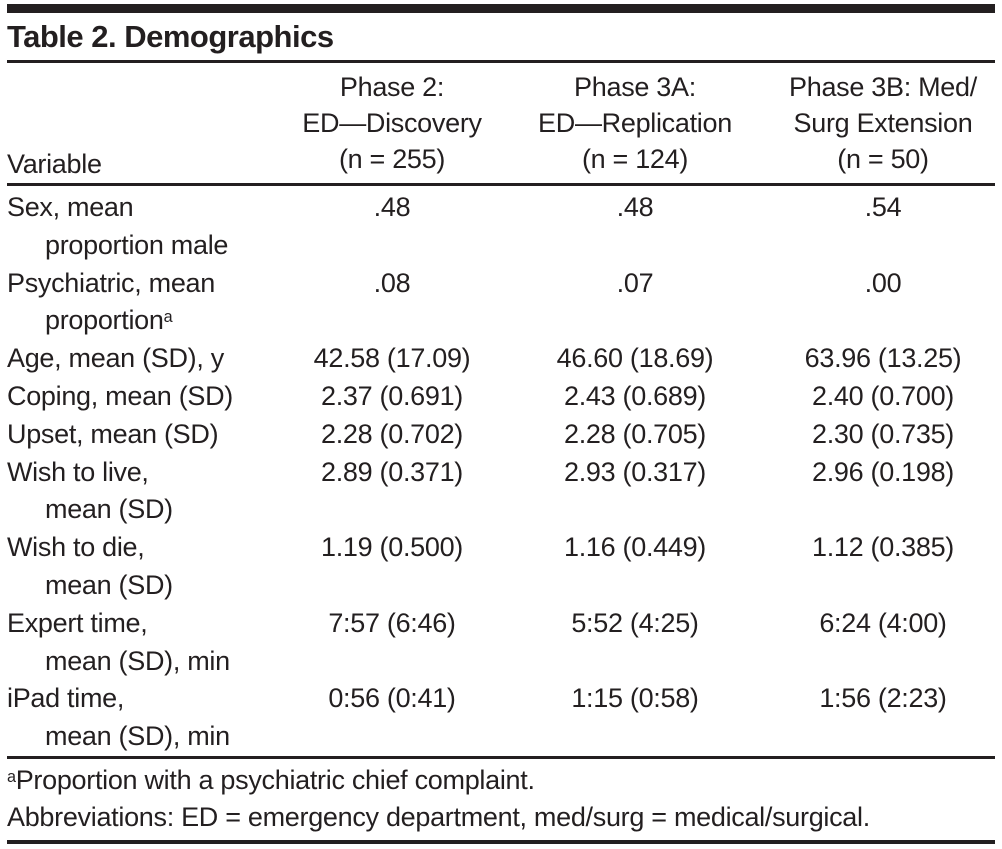 The width and height of the screenshot is (1002, 849). I want to click on bottom-rule, so click(501, 841).